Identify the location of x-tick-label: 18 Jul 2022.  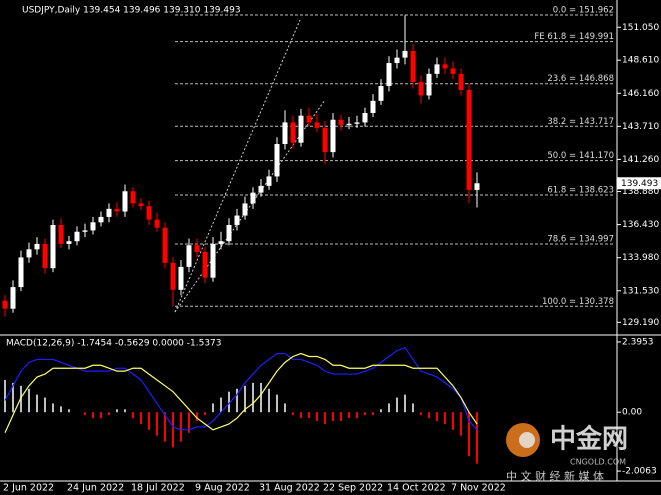
(158, 488).